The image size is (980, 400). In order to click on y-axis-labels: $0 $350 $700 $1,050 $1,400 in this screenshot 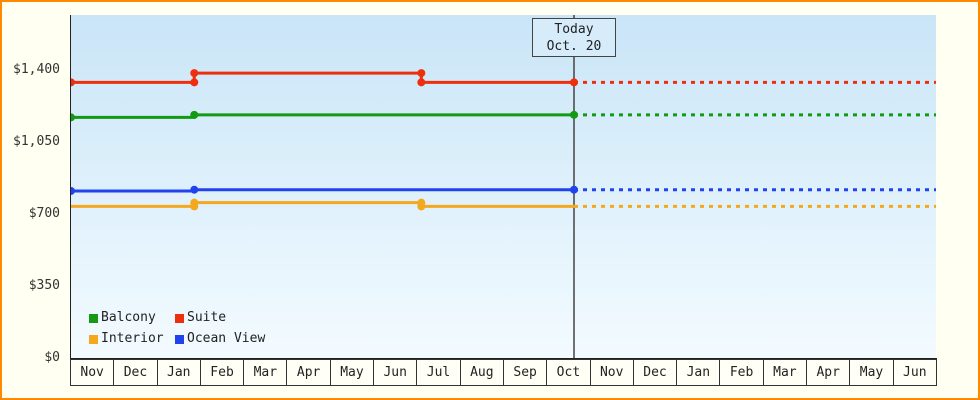, I will do `click(33, 200)`.